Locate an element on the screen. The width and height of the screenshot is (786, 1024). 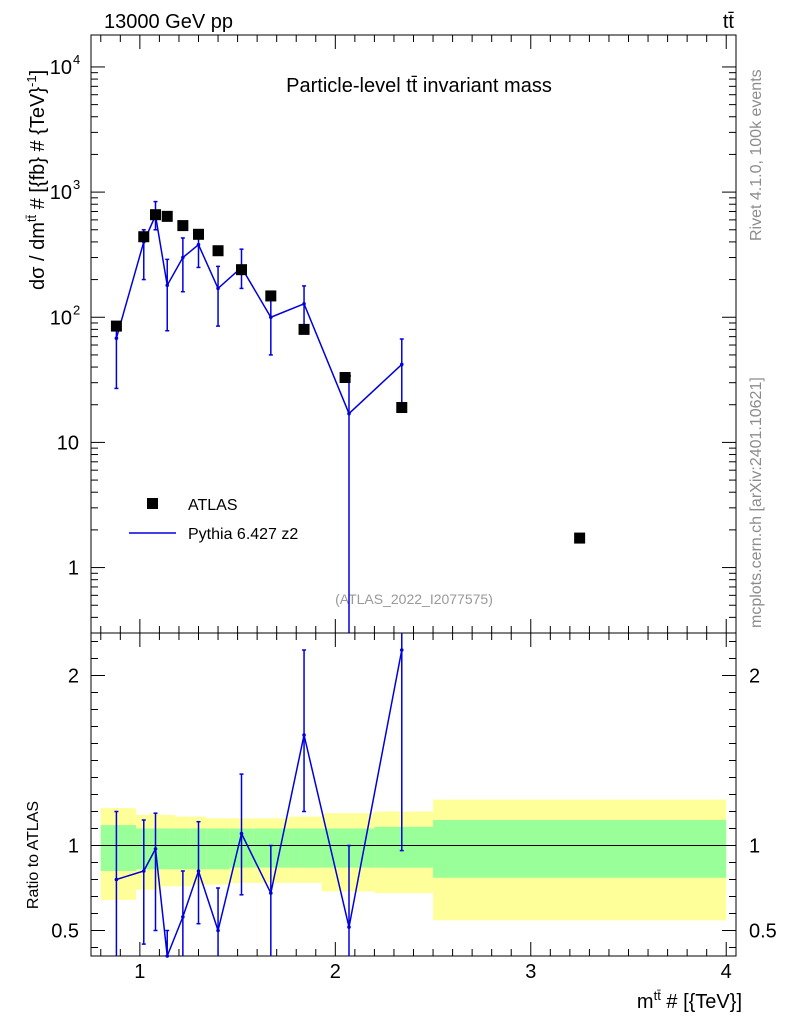
pythia-line is located at coordinates (259, 313).